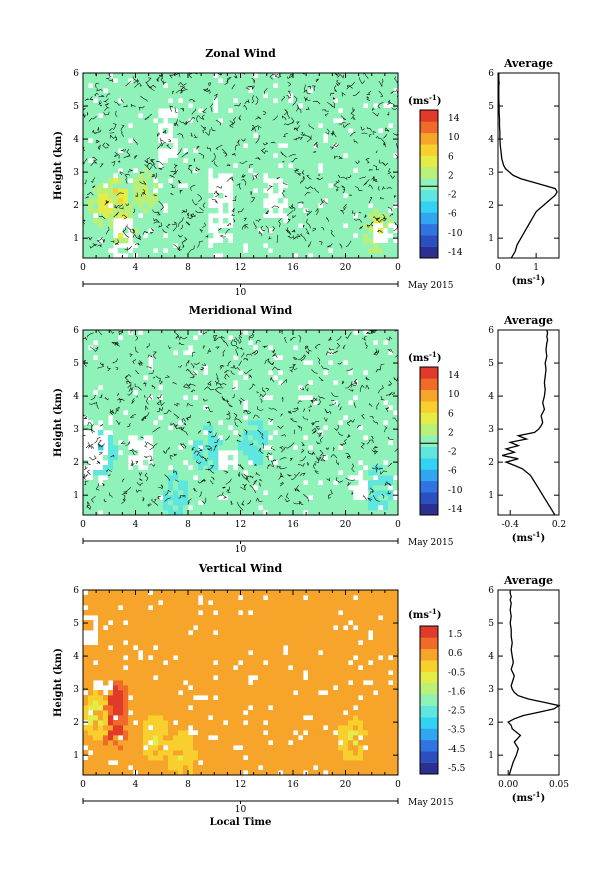  What do you see at coordinates (215, 202) in the screenshot?
I see `contour-segment` at bounding box center [215, 202].